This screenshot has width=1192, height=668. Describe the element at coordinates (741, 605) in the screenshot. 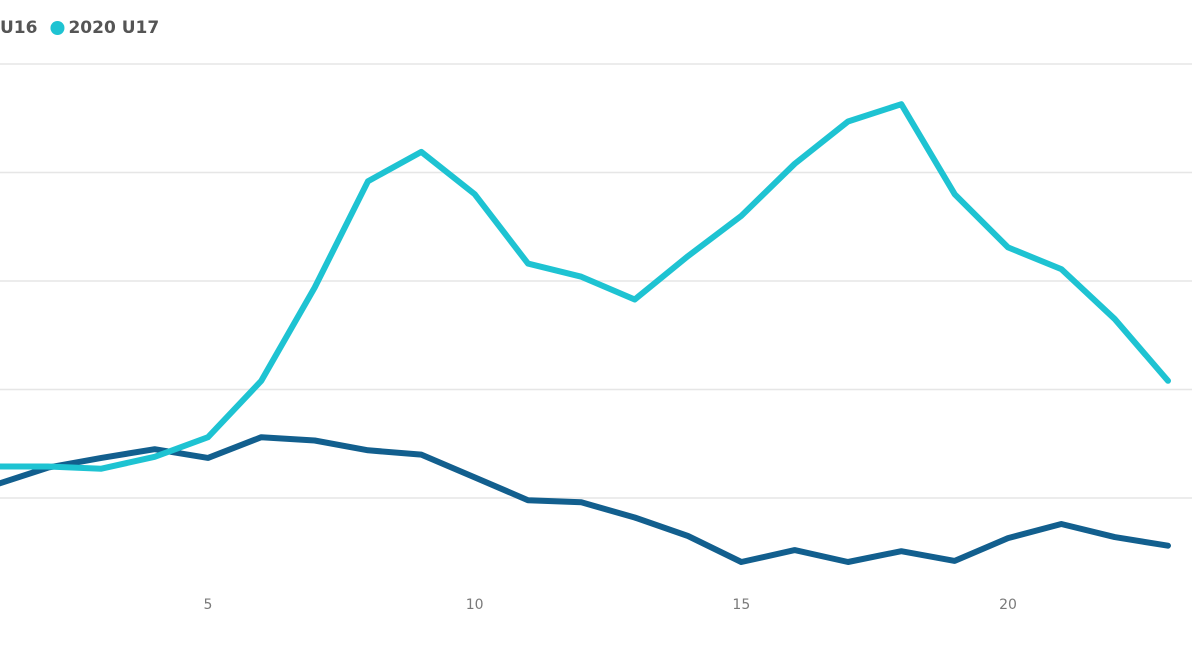

I see `x-tick-label: 15` at that location.